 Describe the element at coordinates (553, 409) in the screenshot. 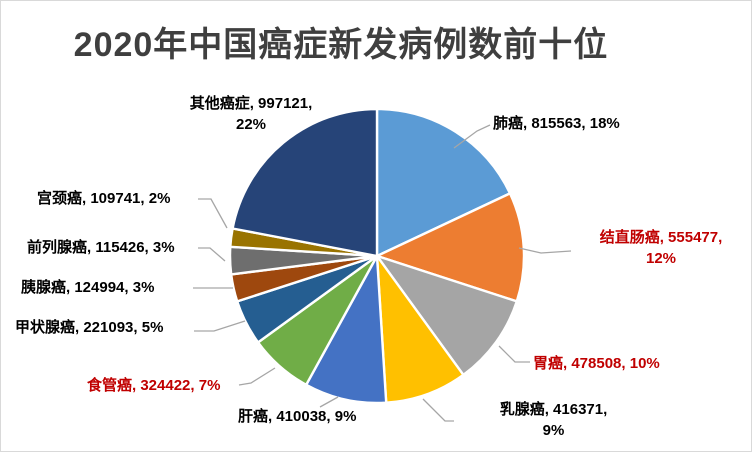

I see `slice-label-line: 乳腺癌, 416371,` at that location.